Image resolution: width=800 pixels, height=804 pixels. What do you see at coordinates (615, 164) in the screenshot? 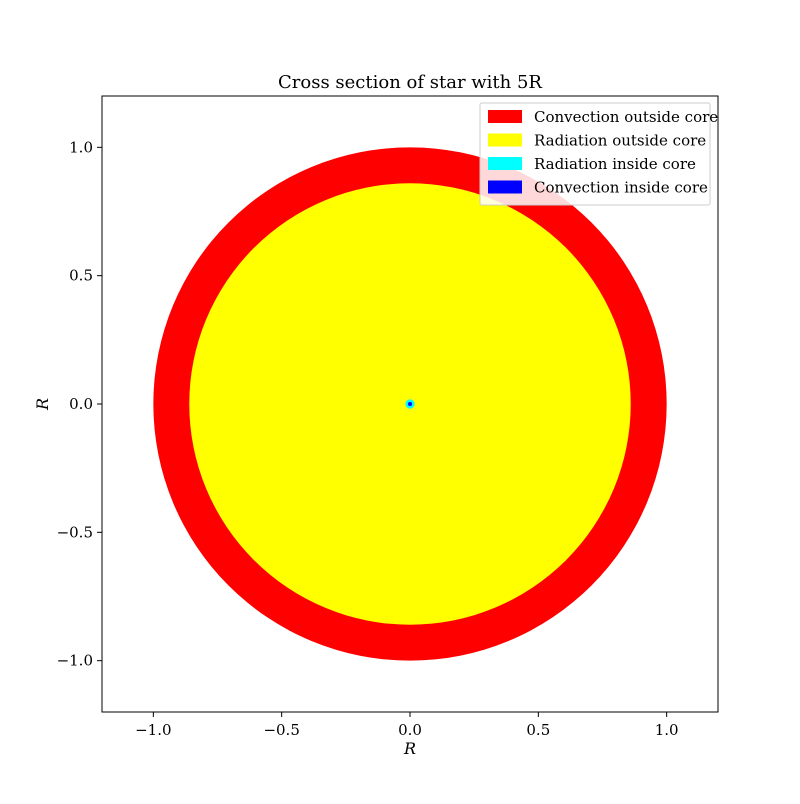
I see `legend-label: Radiation inside core` at bounding box center [615, 164].